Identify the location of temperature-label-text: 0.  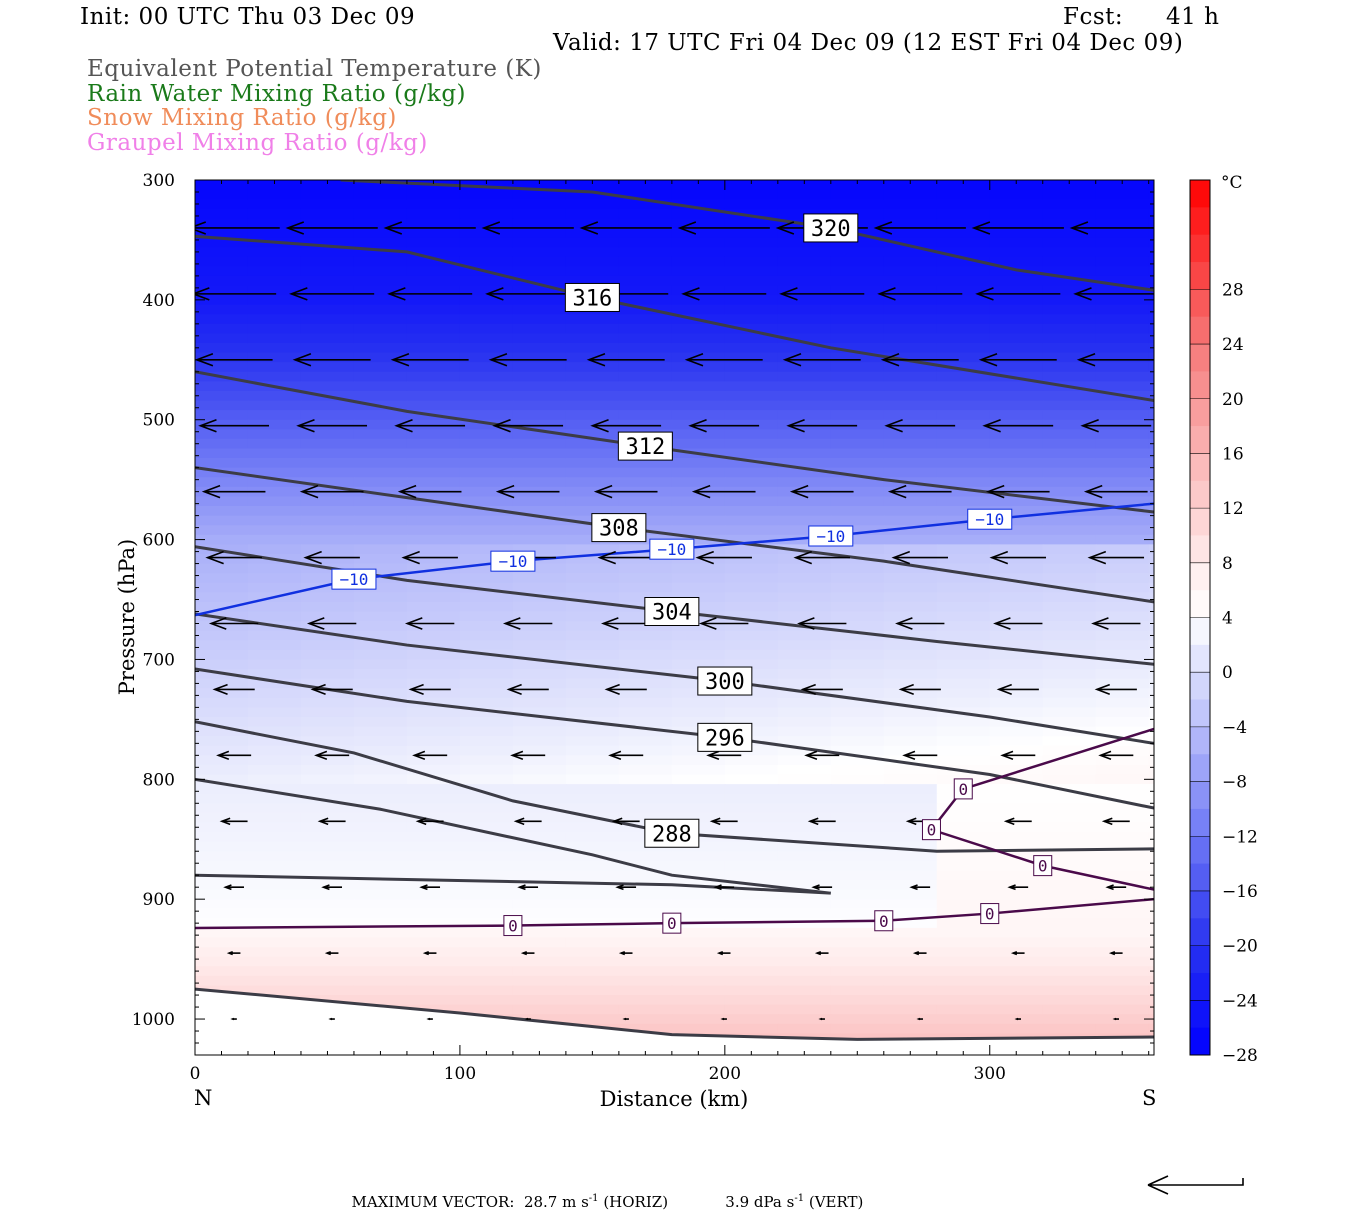
(672, 923).